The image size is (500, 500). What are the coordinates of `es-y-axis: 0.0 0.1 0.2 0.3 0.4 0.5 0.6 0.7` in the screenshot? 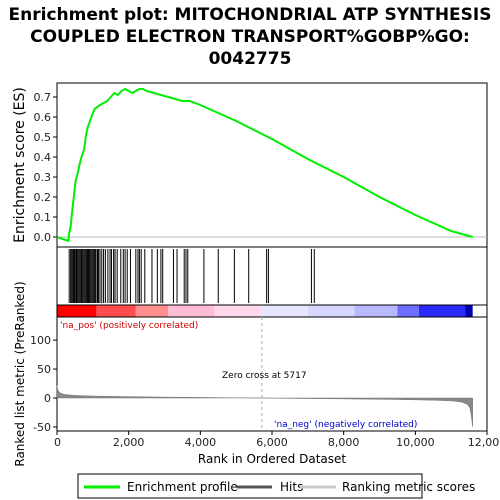 It's located at (45, 167).